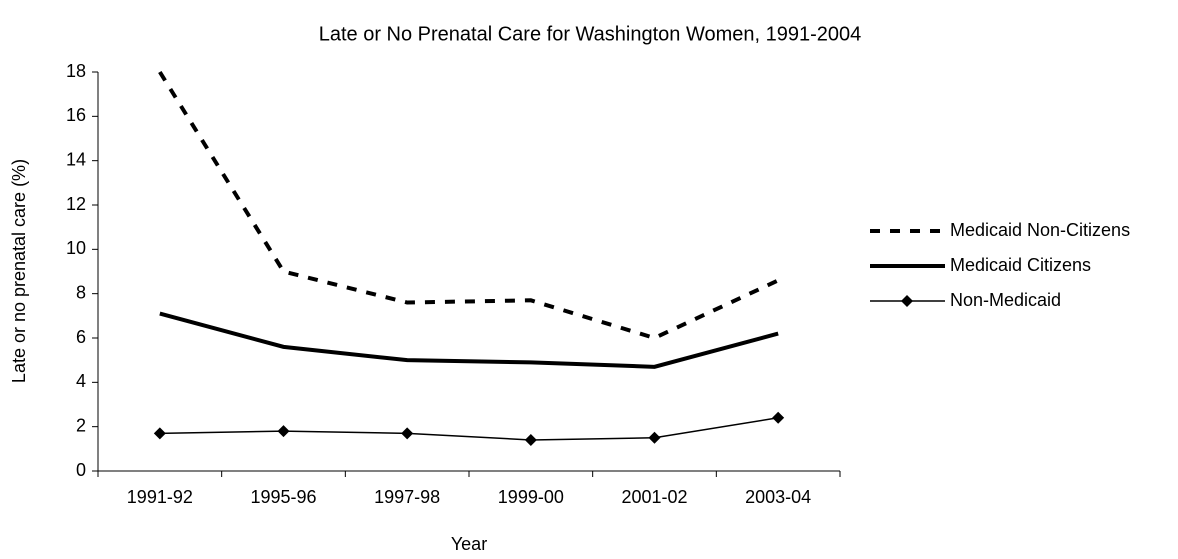 The image size is (1178, 559). What do you see at coordinates (1040, 230) in the screenshot?
I see `legend-label: Medicaid Non-Citizens` at bounding box center [1040, 230].